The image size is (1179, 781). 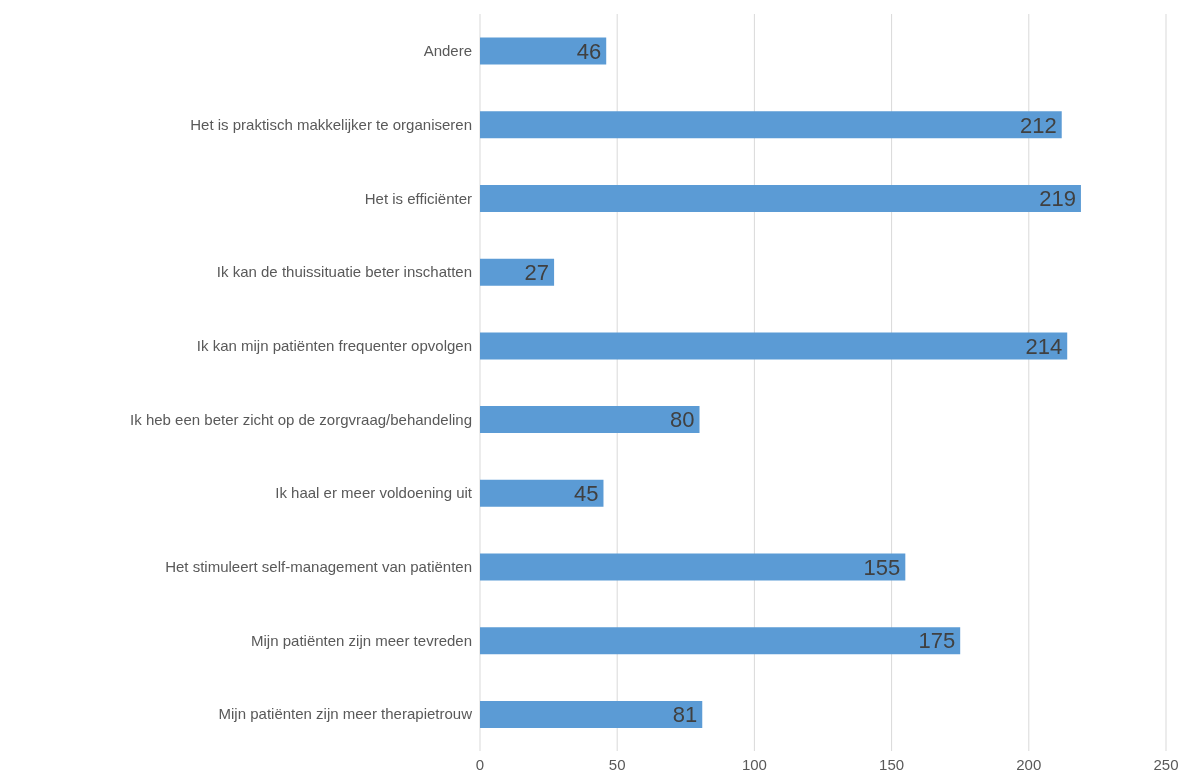 What do you see at coordinates (1044, 346) in the screenshot?
I see `data-label: 214` at bounding box center [1044, 346].